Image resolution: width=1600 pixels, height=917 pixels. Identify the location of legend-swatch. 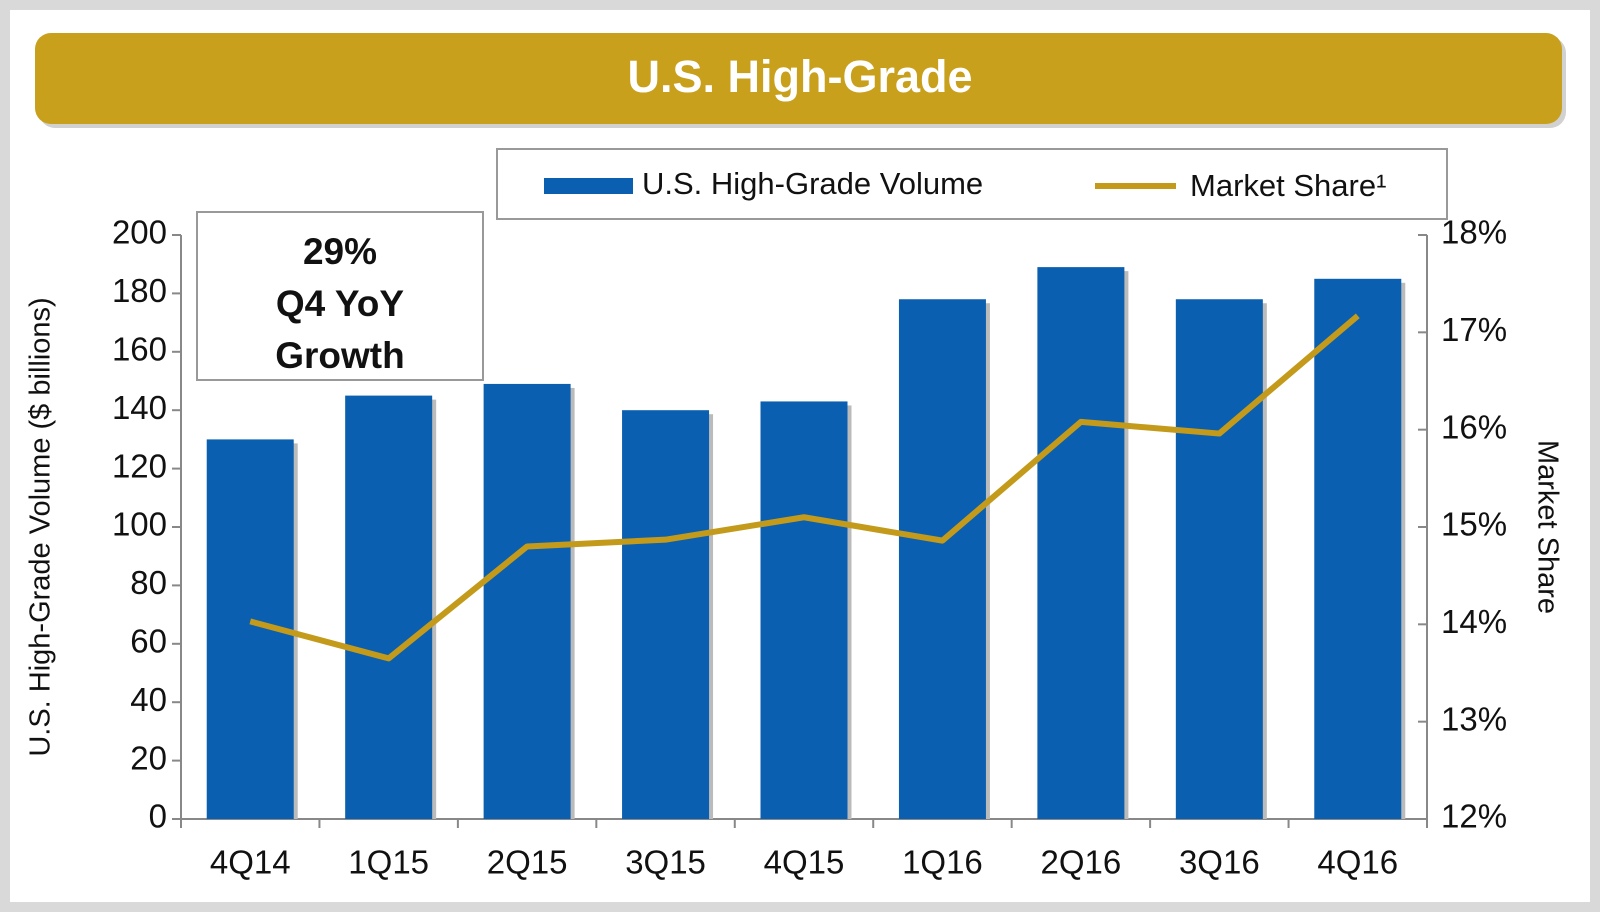
(588, 186).